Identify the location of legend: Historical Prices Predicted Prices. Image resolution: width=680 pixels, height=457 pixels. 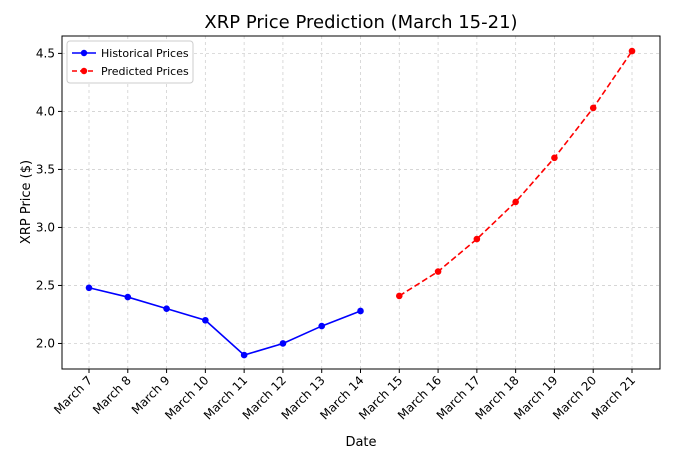
(130, 62).